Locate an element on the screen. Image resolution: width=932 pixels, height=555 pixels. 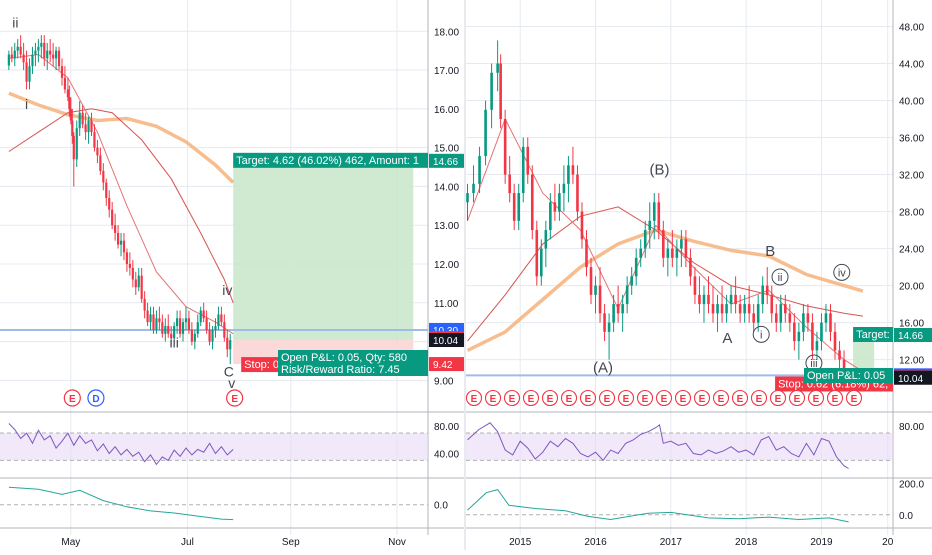
pnl-label-box: Open P&L: 0.05 is located at coordinates (848, 375).